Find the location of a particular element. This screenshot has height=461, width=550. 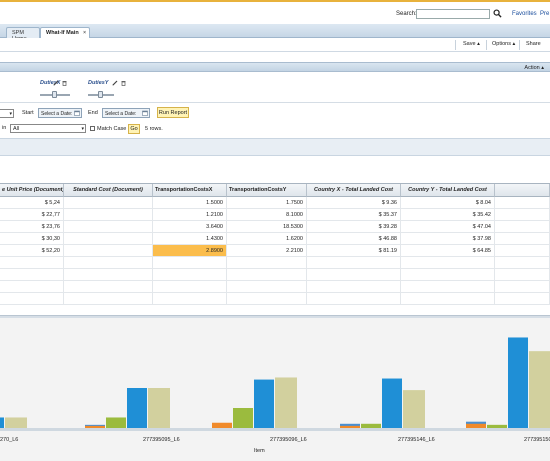

column-header: TransportationCostsY is located at coordinates (267, 190).